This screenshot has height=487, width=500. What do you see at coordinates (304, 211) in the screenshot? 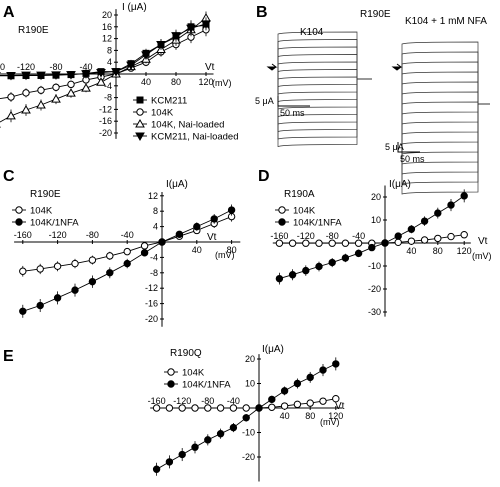
I see `panel-D-legend-label-0: 104K` at bounding box center [304, 211].